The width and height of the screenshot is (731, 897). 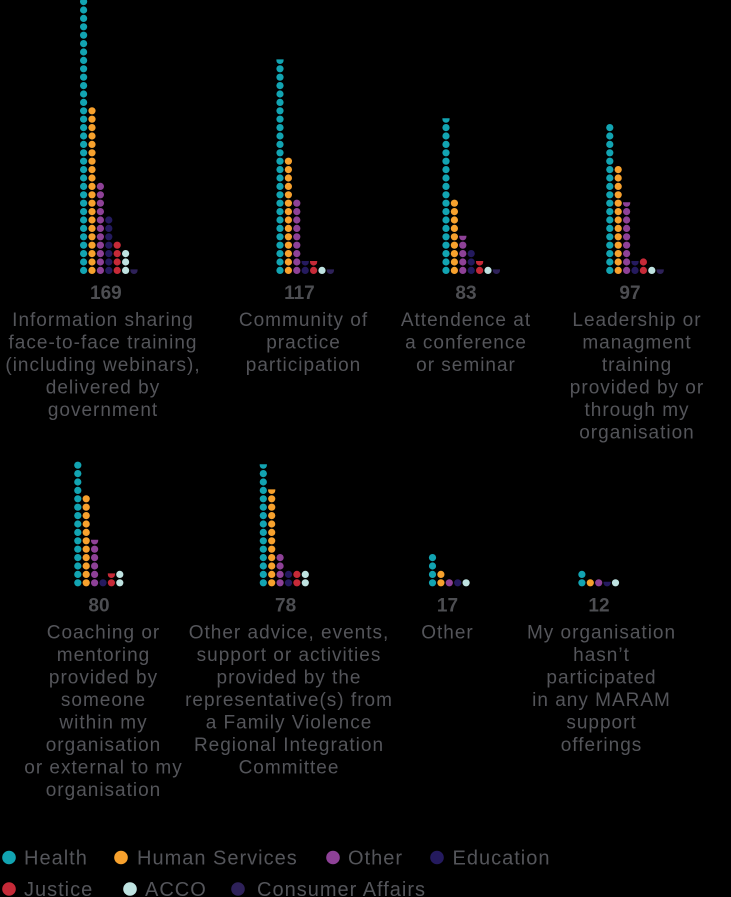 I want to click on svg-text: Leadership or, so click(x=636, y=320).